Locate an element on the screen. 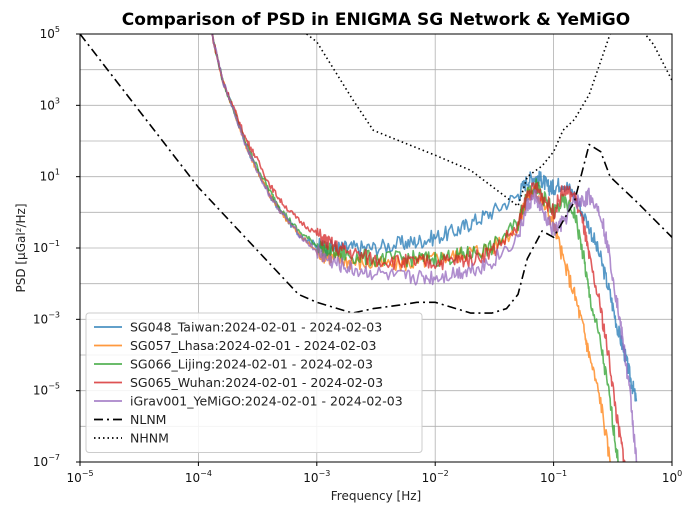 The image size is (698, 518). x-tick-label: 10⁰ is located at coordinates (672, 477).